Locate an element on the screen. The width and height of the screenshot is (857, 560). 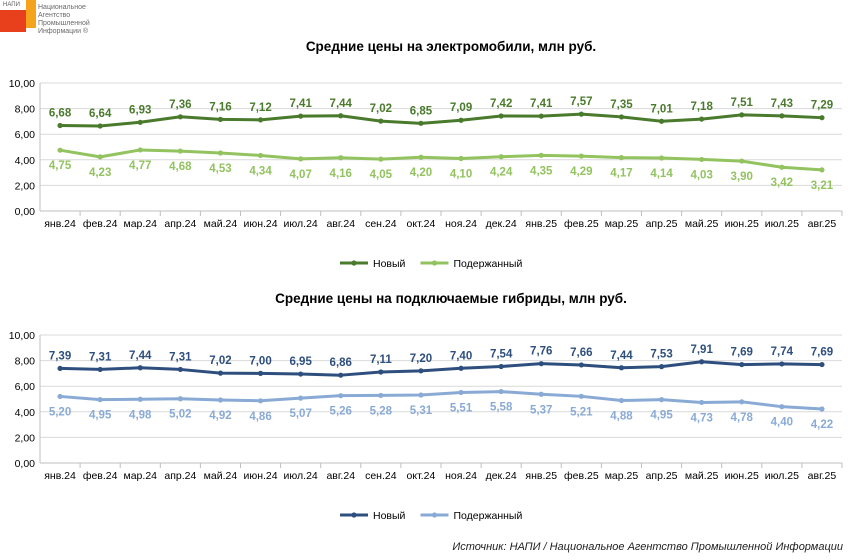
phev-series-1-data-label: 4,40 is located at coordinates (782, 423).